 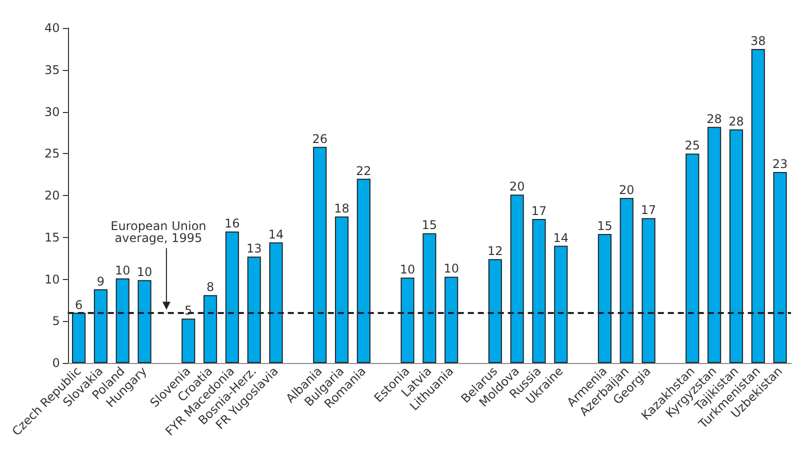 What do you see at coordinates (189, 340) in the screenshot?
I see `bar` at bounding box center [189, 340].